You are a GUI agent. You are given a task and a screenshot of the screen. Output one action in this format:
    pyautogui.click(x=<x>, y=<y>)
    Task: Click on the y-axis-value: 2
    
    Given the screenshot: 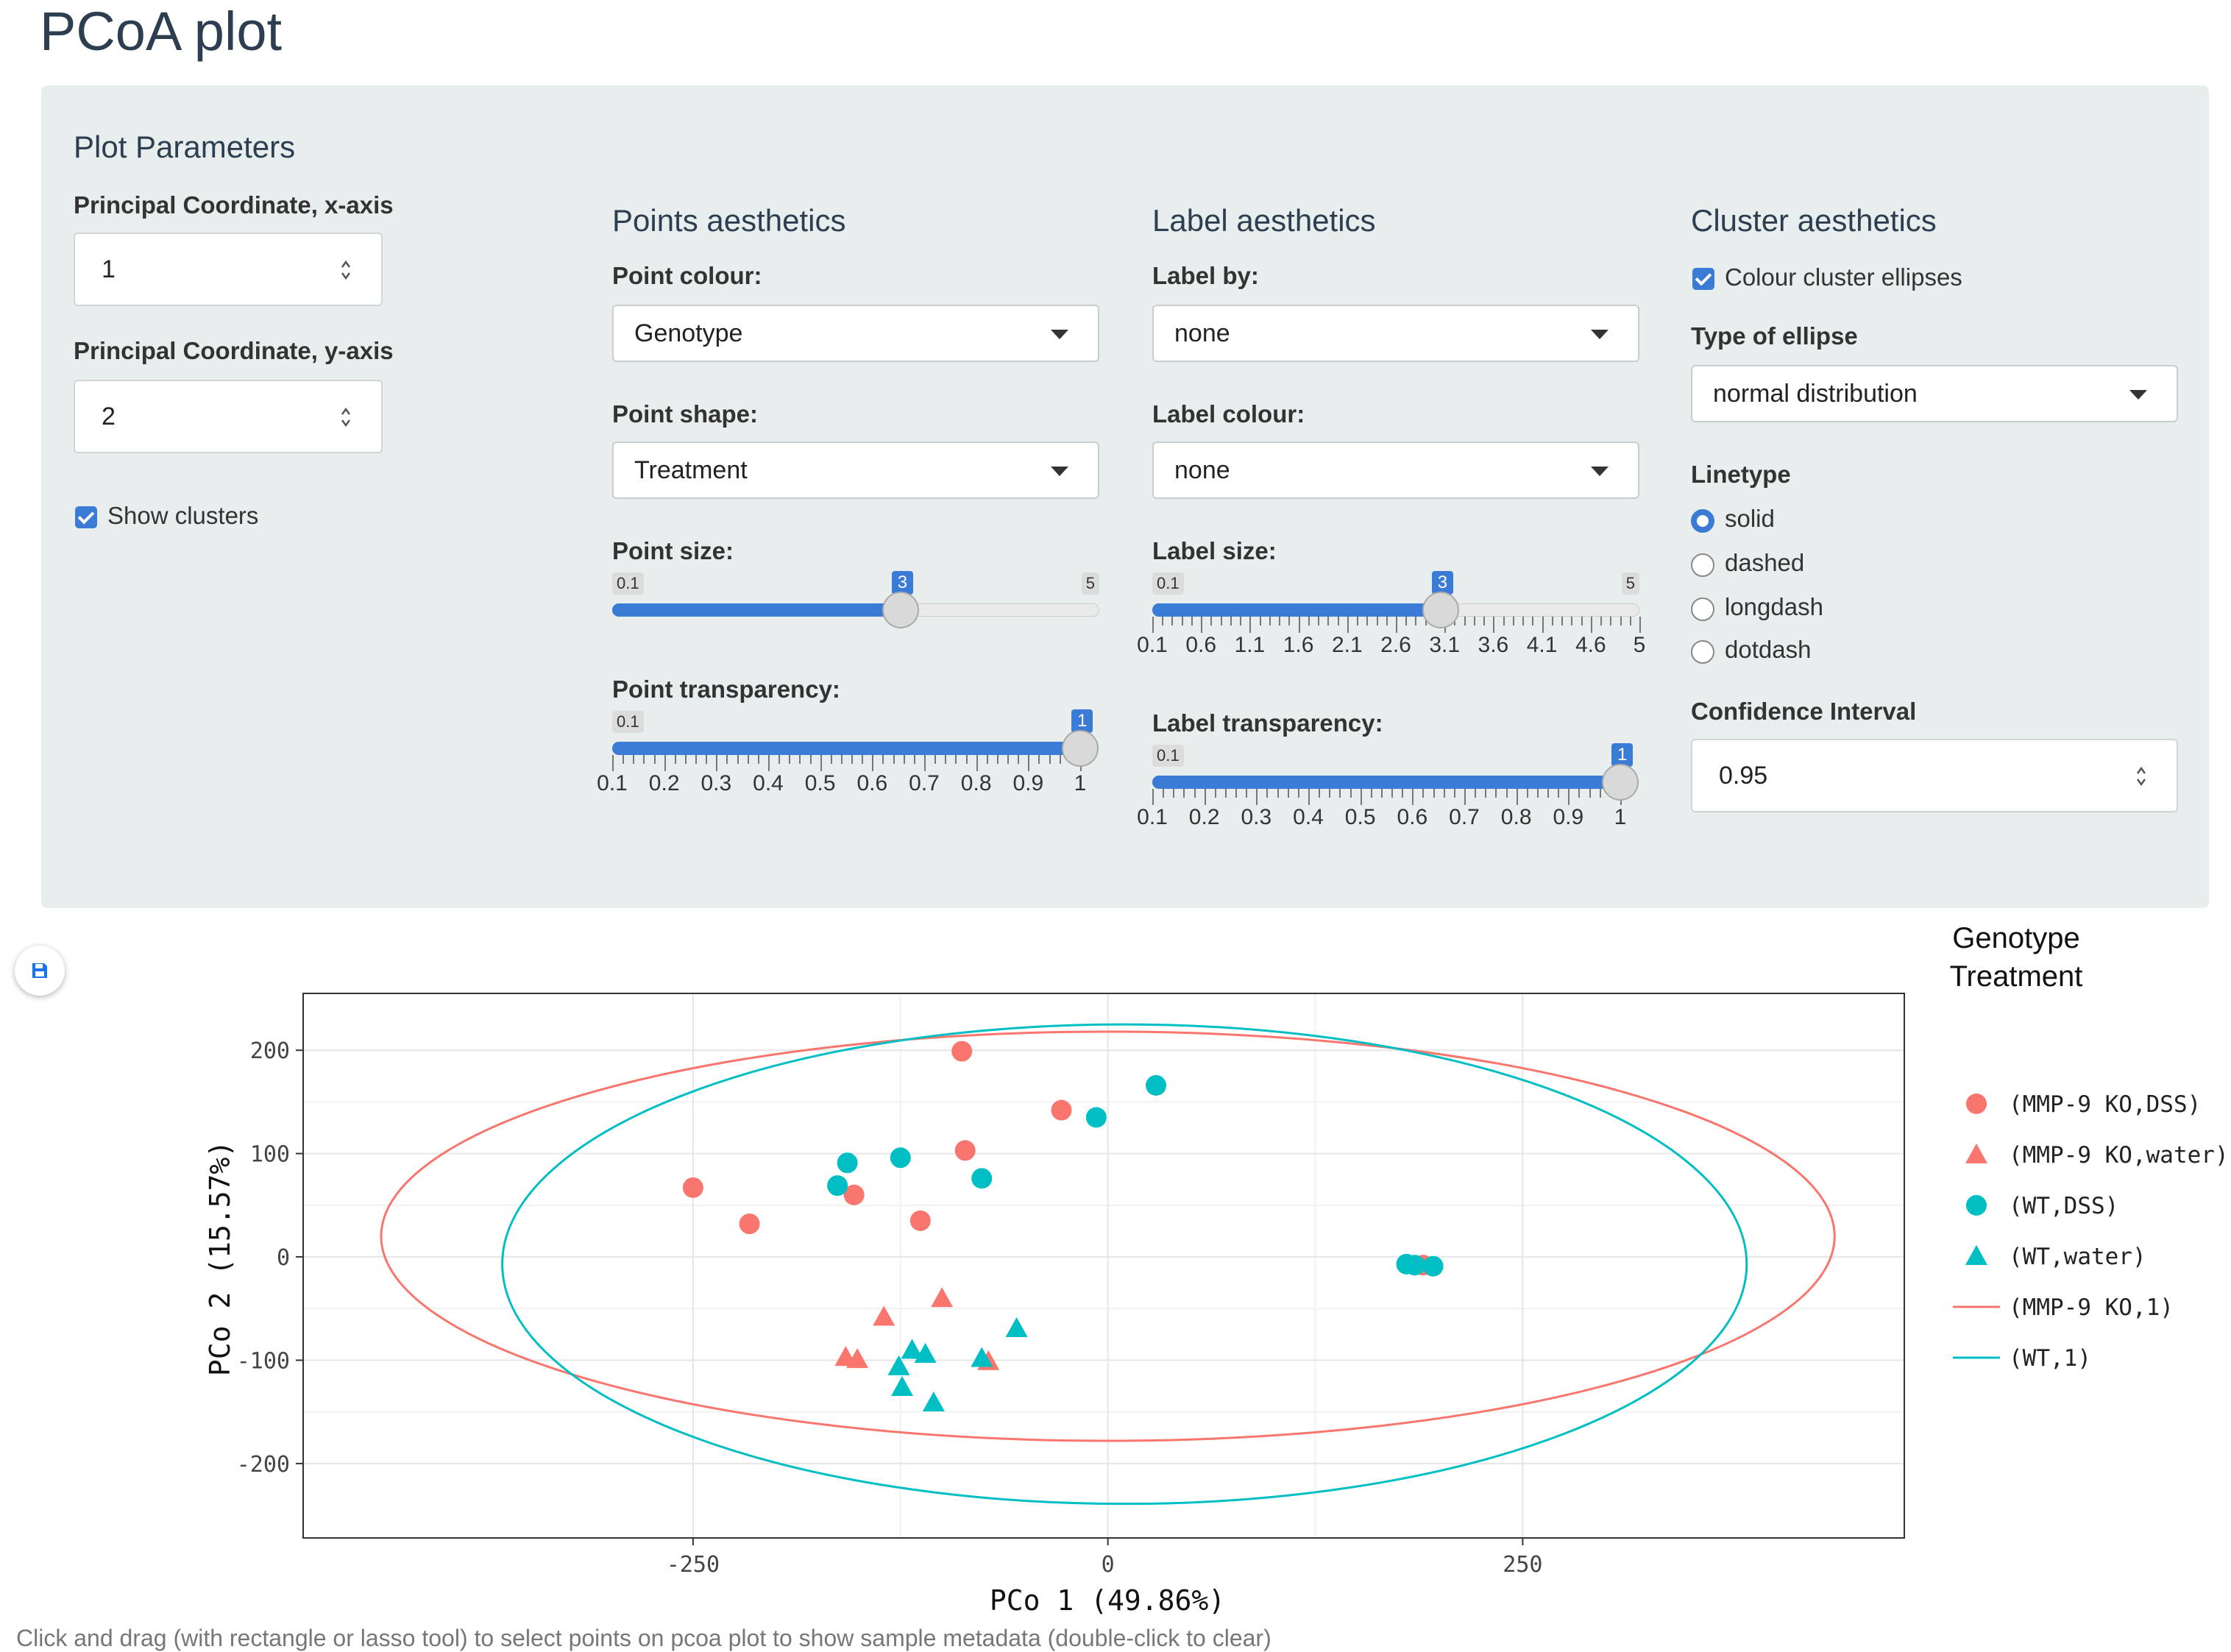 What is the action you would take?
    pyautogui.click(x=109, y=416)
    